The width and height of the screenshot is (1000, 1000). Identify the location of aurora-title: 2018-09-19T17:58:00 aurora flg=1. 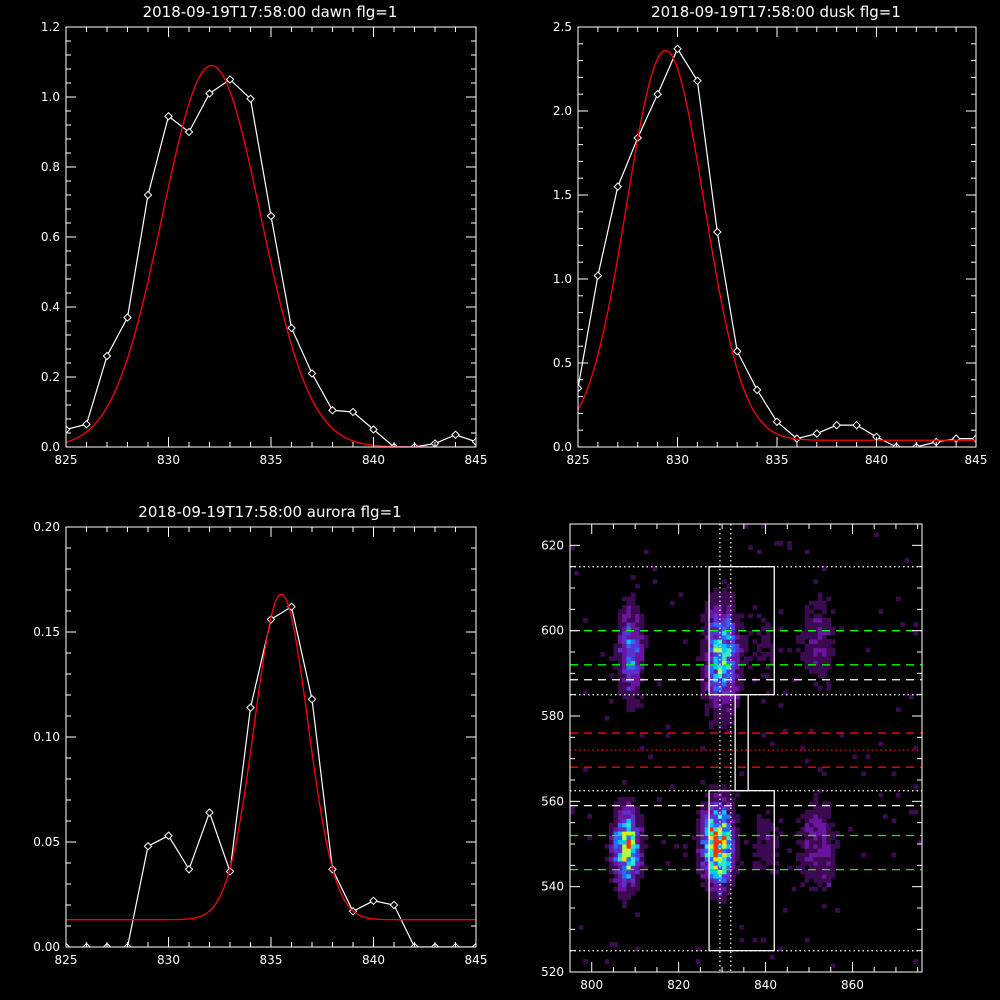
(269, 512).